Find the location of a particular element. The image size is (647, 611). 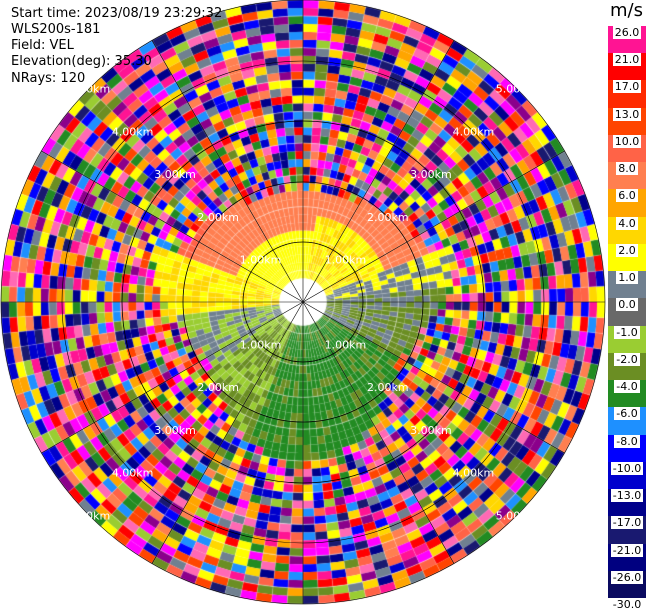

colorbar-tick-label: -10.0 is located at coordinates (627, 468).